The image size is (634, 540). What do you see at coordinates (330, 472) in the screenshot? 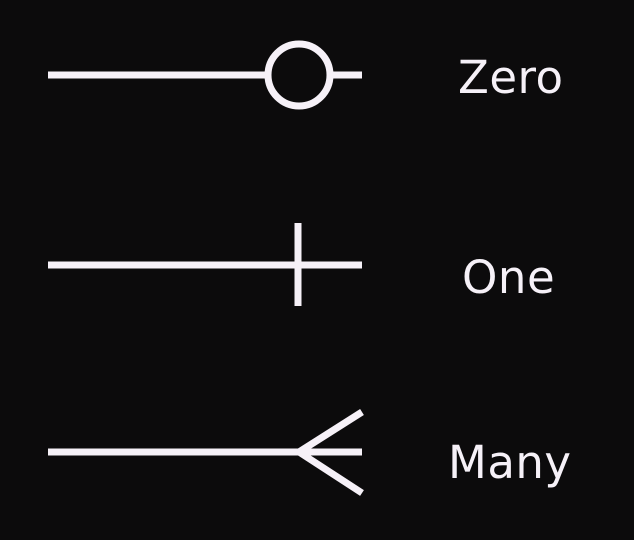
I see `crows-foot-icon-lower` at bounding box center [330, 472].